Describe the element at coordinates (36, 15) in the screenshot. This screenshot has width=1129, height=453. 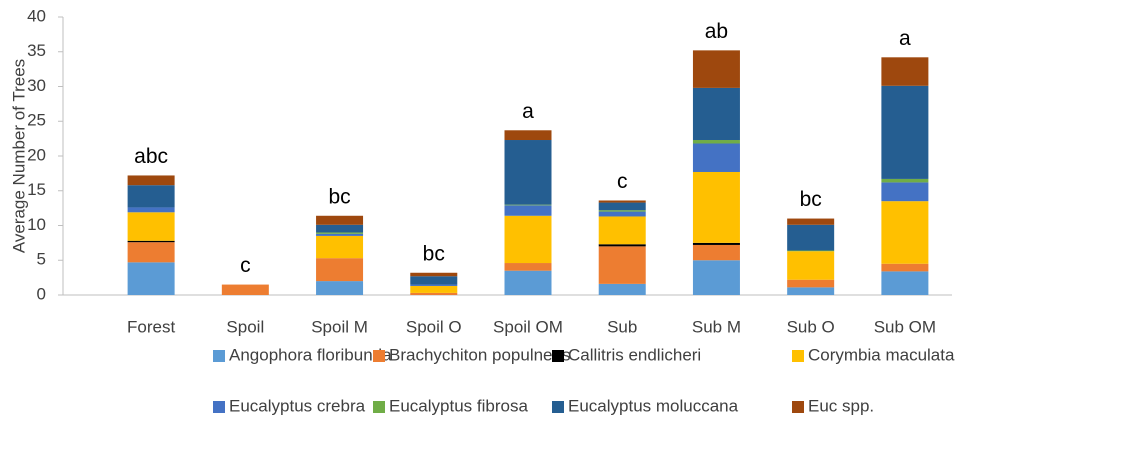
I see `y-tick-label: 40` at that location.